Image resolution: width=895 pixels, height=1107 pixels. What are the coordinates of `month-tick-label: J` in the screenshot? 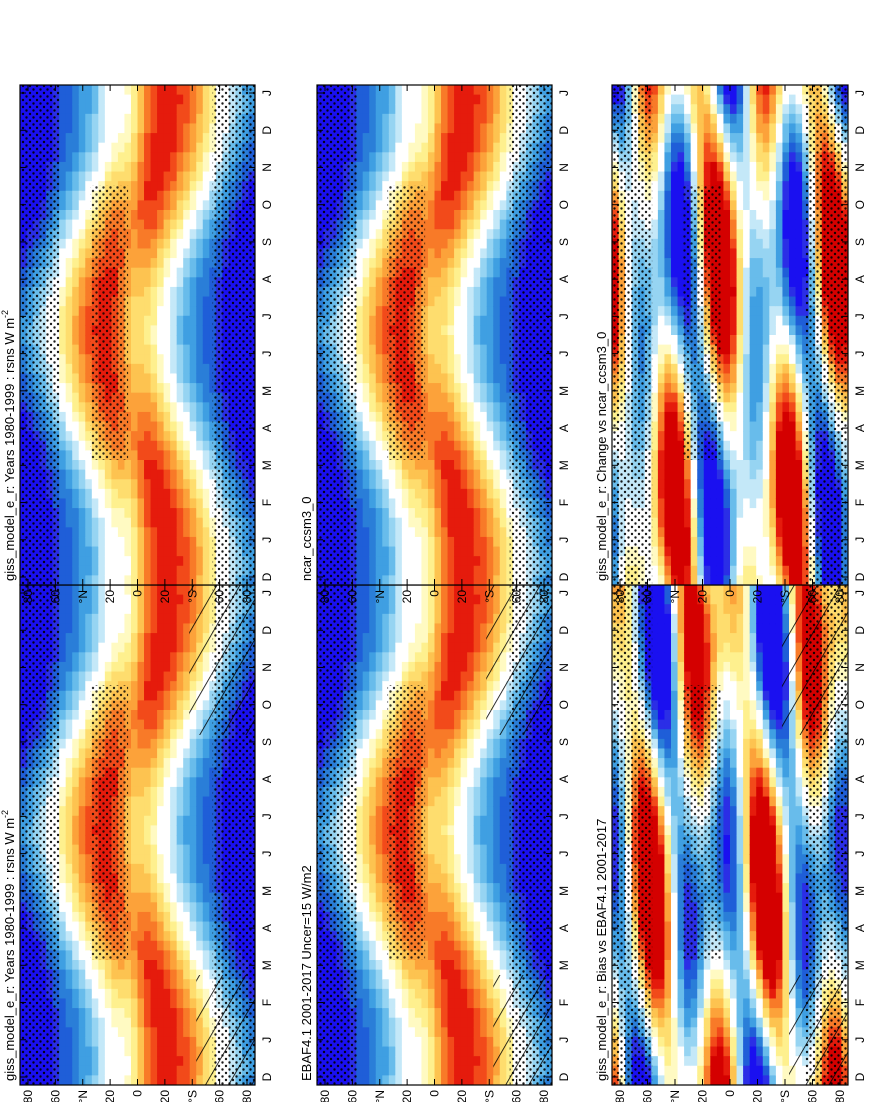 It's located at (267, 816).